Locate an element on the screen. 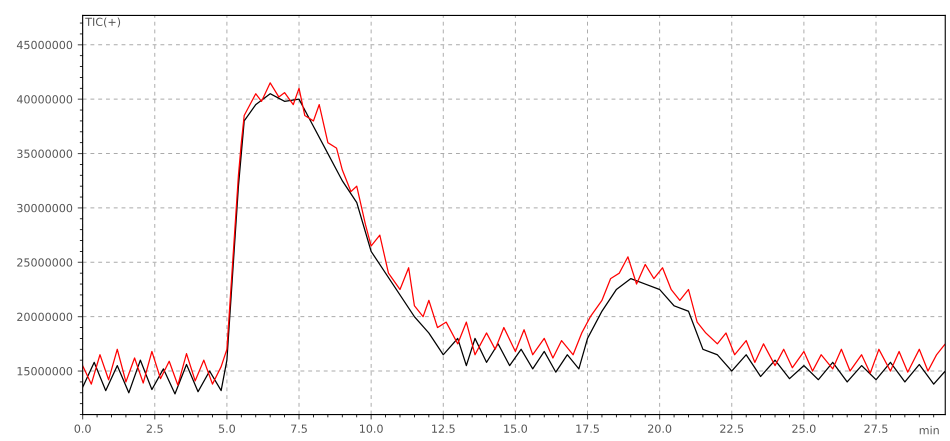 The height and width of the screenshot is (441, 950). x-axis-title: min is located at coordinates (929, 430).